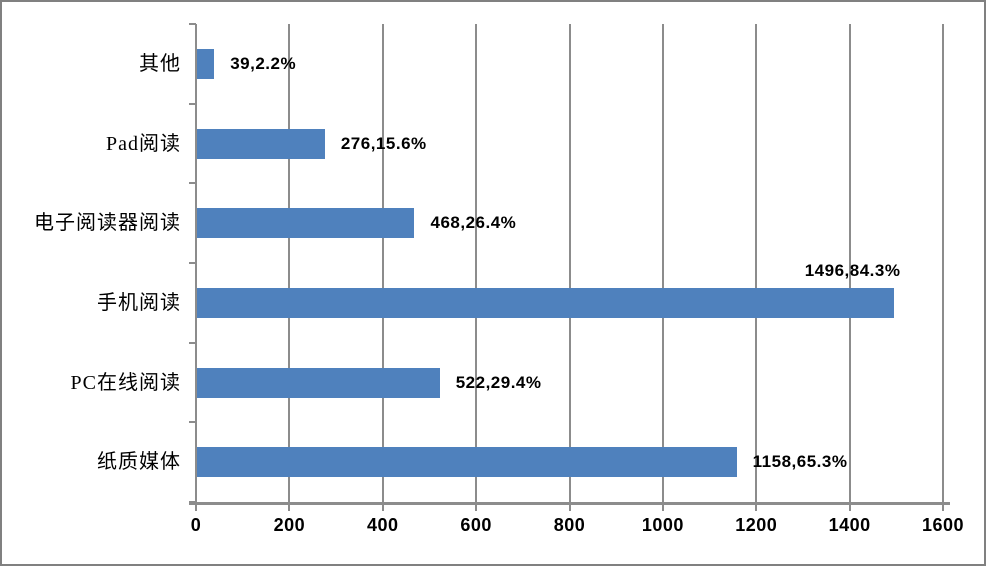 The height and width of the screenshot is (566, 986). I want to click on category-label: 纸质媒体, so click(139, 462).